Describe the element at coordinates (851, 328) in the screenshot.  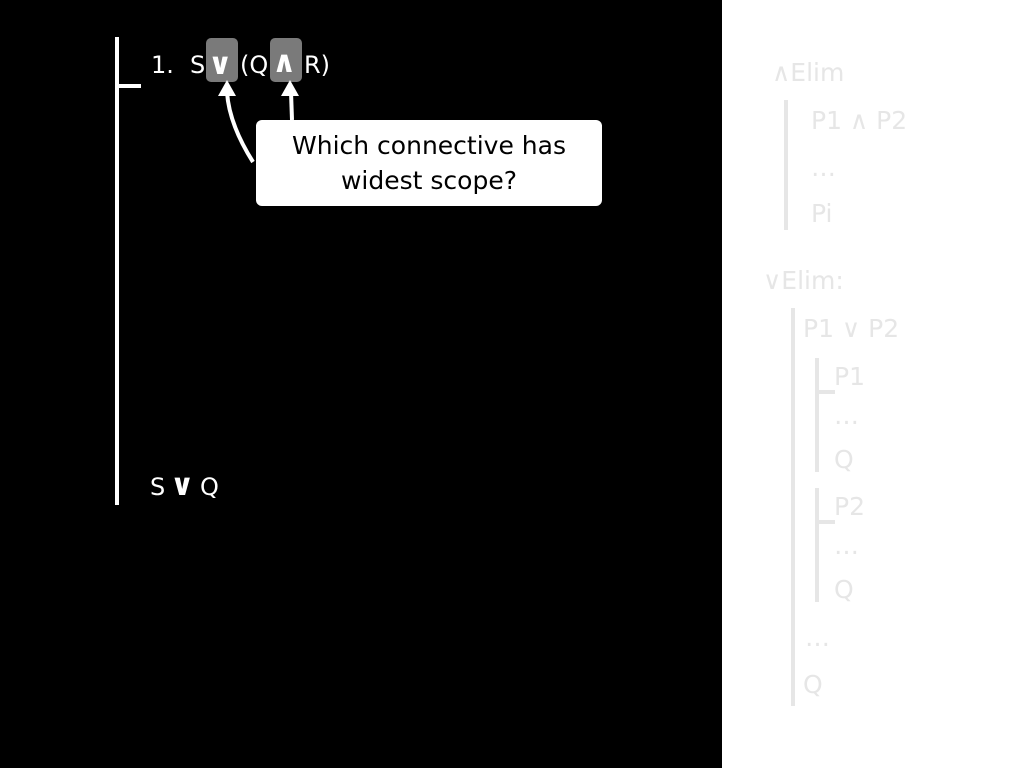
I see `or-elim-premise: P1 ∨ P2` at that location.